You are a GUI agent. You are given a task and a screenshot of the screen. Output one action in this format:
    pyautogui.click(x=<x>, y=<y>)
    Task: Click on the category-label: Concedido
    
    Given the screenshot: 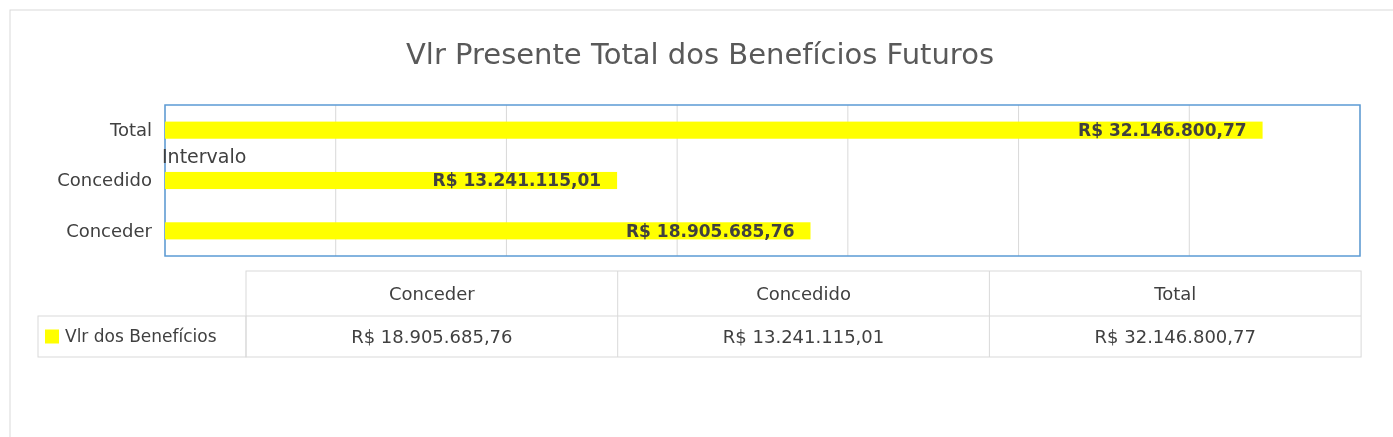 What is the action you would take?
    pyautogui.click(x=803, y=293)
    